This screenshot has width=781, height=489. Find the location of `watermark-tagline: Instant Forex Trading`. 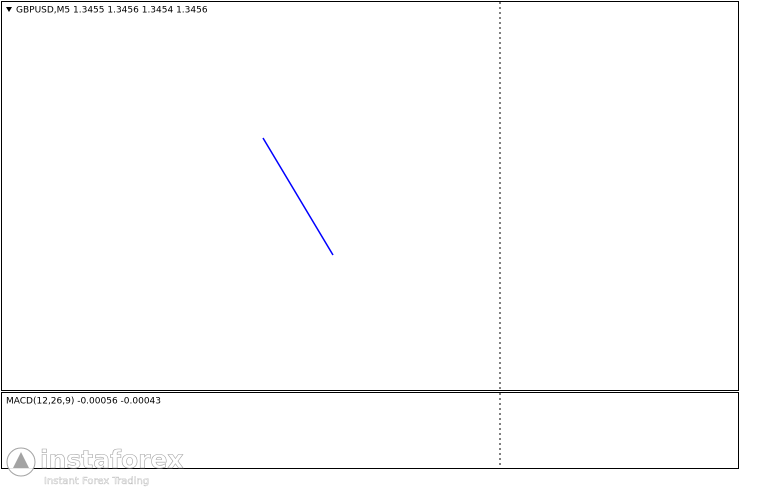

watermark-tagline: Instant Forex Trading is located at coordinates (96, 481).